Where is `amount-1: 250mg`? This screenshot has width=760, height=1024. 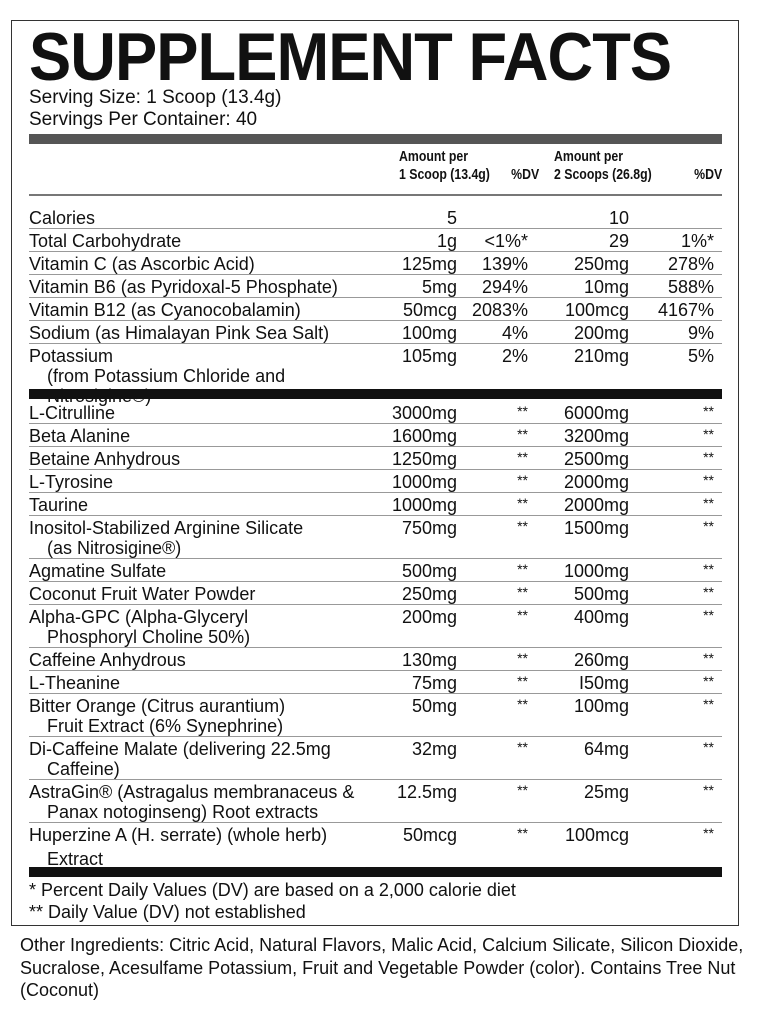 amount-1: 250mg is located at coordinates (429, 594).